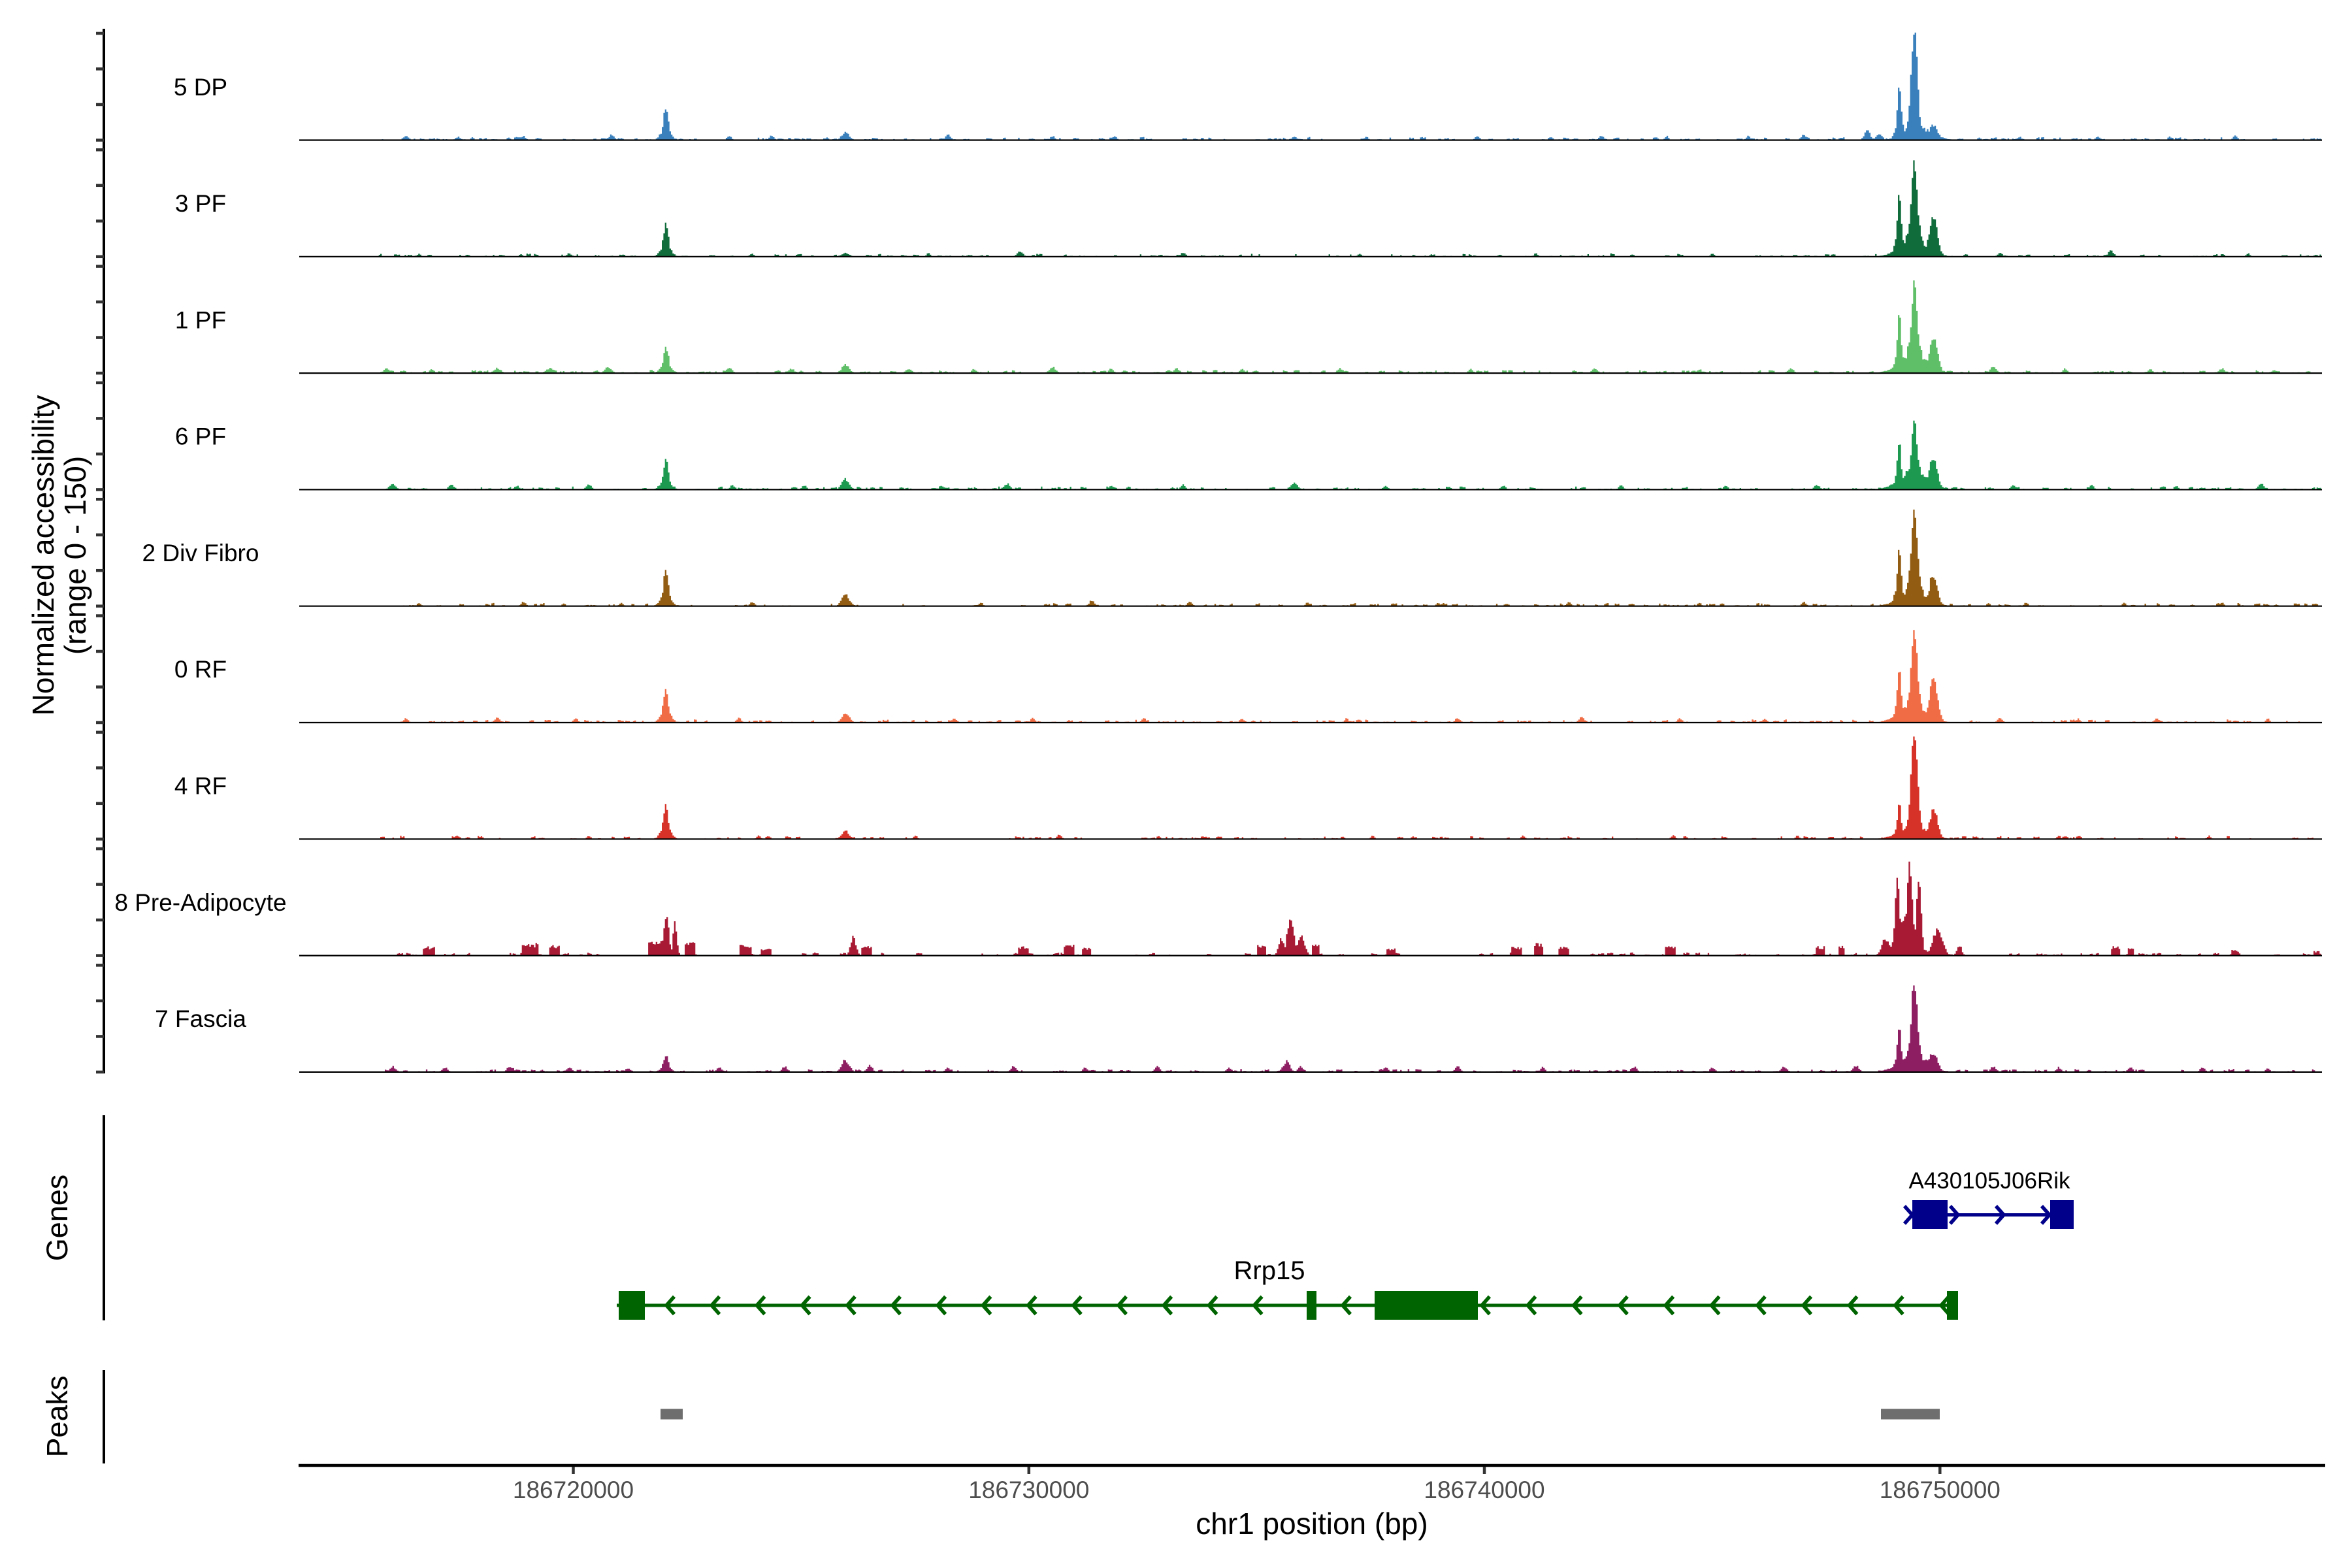 The height and width of the screenshot is (1568, 2352). What do you see at coordinates (200, 203) in the screenshot?
I see `svg-text: 3 PF` at bounding box center [200, 203].